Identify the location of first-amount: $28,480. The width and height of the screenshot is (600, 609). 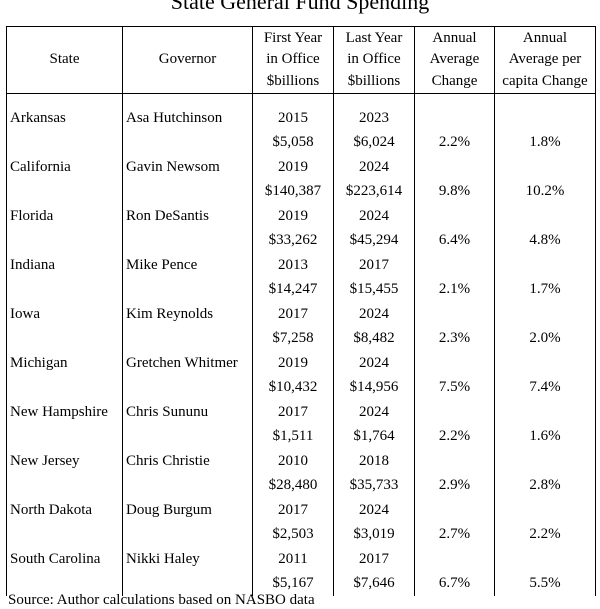
(293, 485).